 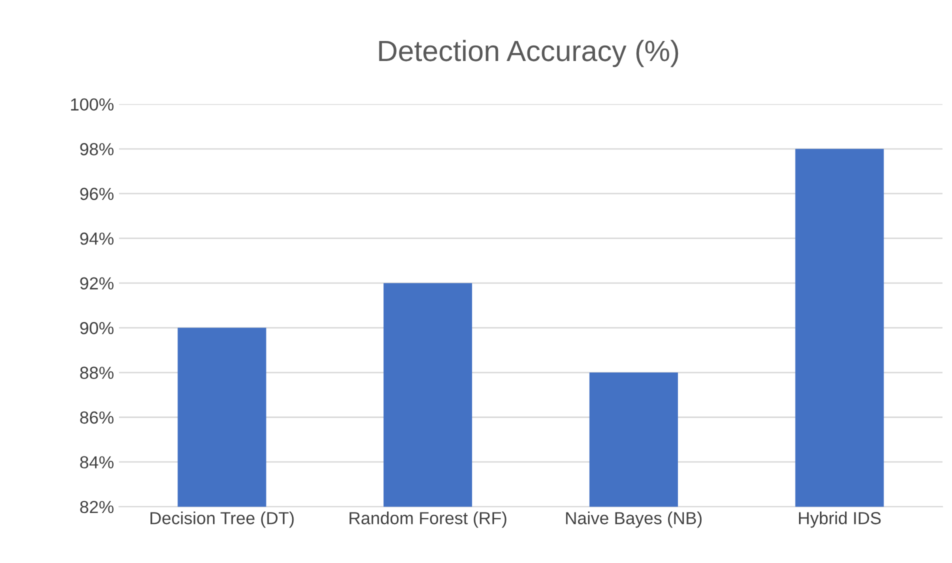 I want to click on chart-title: Detection Accuracy (%), so click(x=528, y=54).